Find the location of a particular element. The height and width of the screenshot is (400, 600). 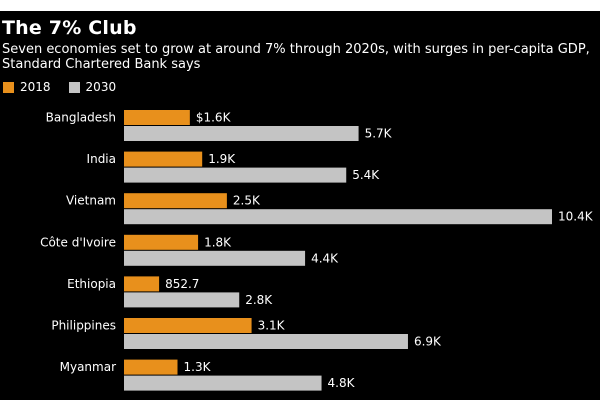

bar-2018-bangladesh is located at coordinates (157, 117).